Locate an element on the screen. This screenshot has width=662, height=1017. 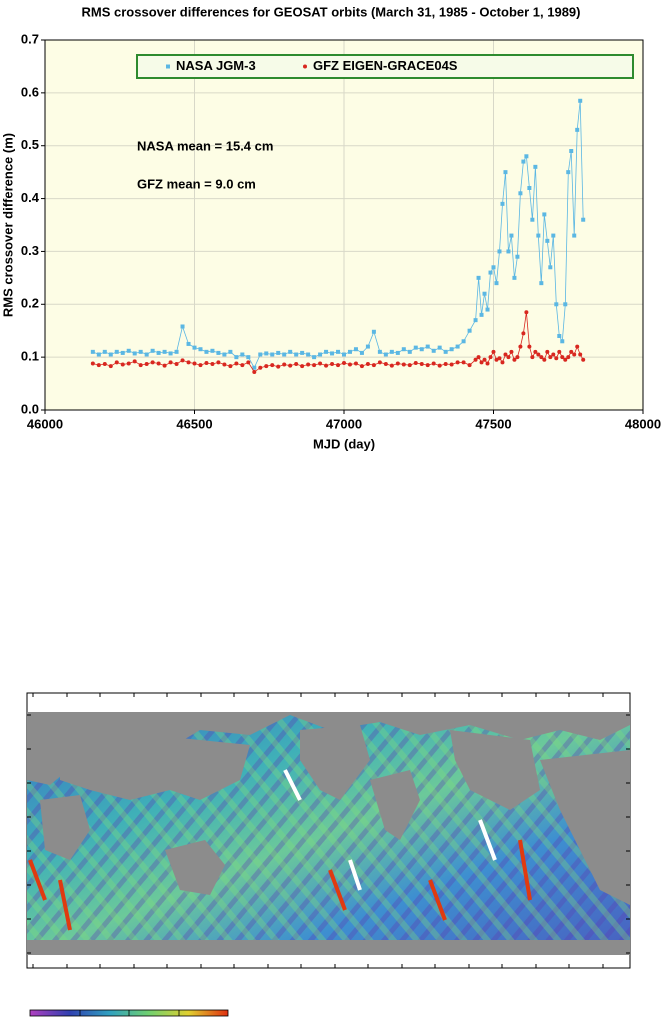
x-tick-label: 46000 is located at coordinates (45, 423).